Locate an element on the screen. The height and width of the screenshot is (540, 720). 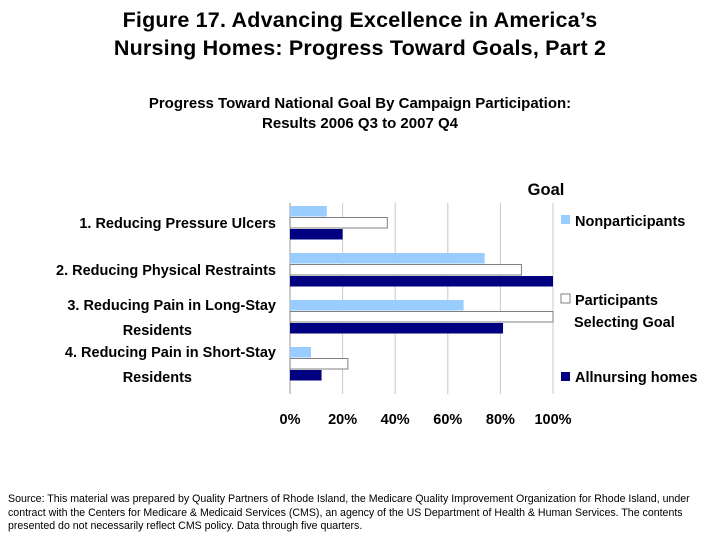
legend-label: Nonparticipants is located at coordinates (630, 222).